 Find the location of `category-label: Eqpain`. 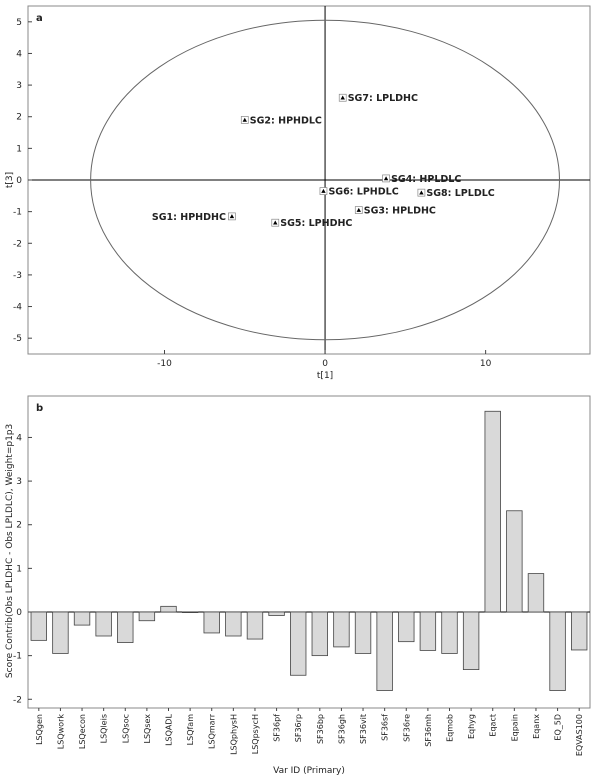

category-label: Eqpain is located at coordinates (514, 727).